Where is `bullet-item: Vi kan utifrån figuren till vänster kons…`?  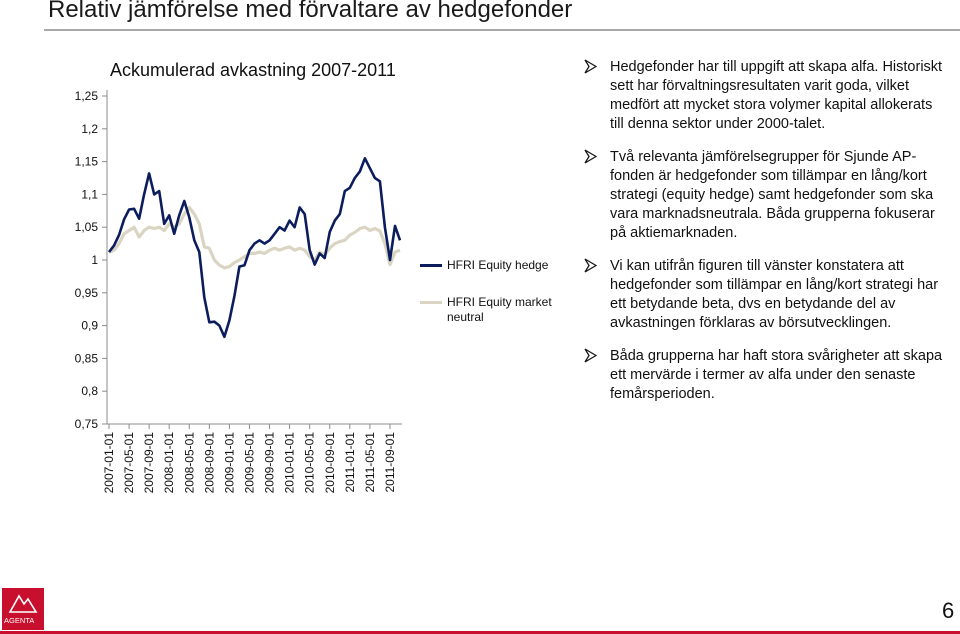 bullet-item: Vi kan utifrån figuren till vänster kons… is located at coordinates (764, 295).